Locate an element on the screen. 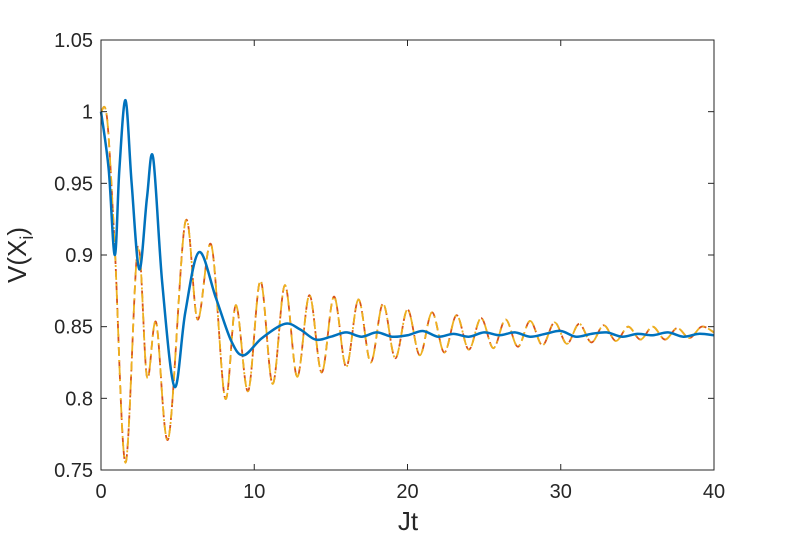 The height and width of the screenshot is (540, 789). y-tick-label: 0.75 is located at coordinates (73, 471).